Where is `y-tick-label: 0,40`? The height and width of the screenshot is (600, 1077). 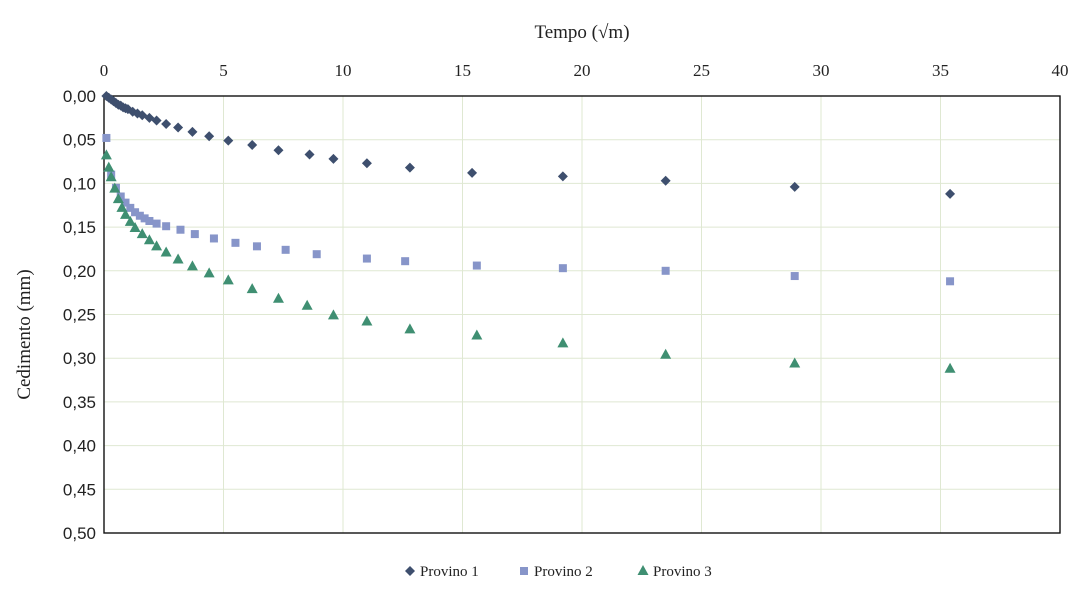 y-tick-label: 0,40 is located at coordinates (79, 446).